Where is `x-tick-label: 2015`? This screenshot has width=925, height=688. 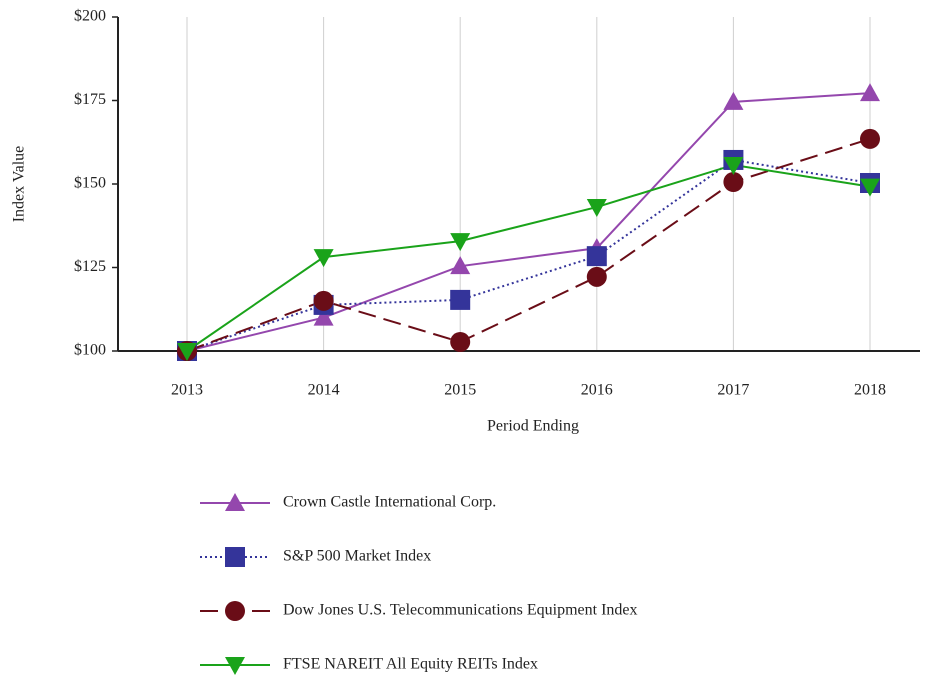 x-tick-label: 2015 is located at coordinates (460, 390).